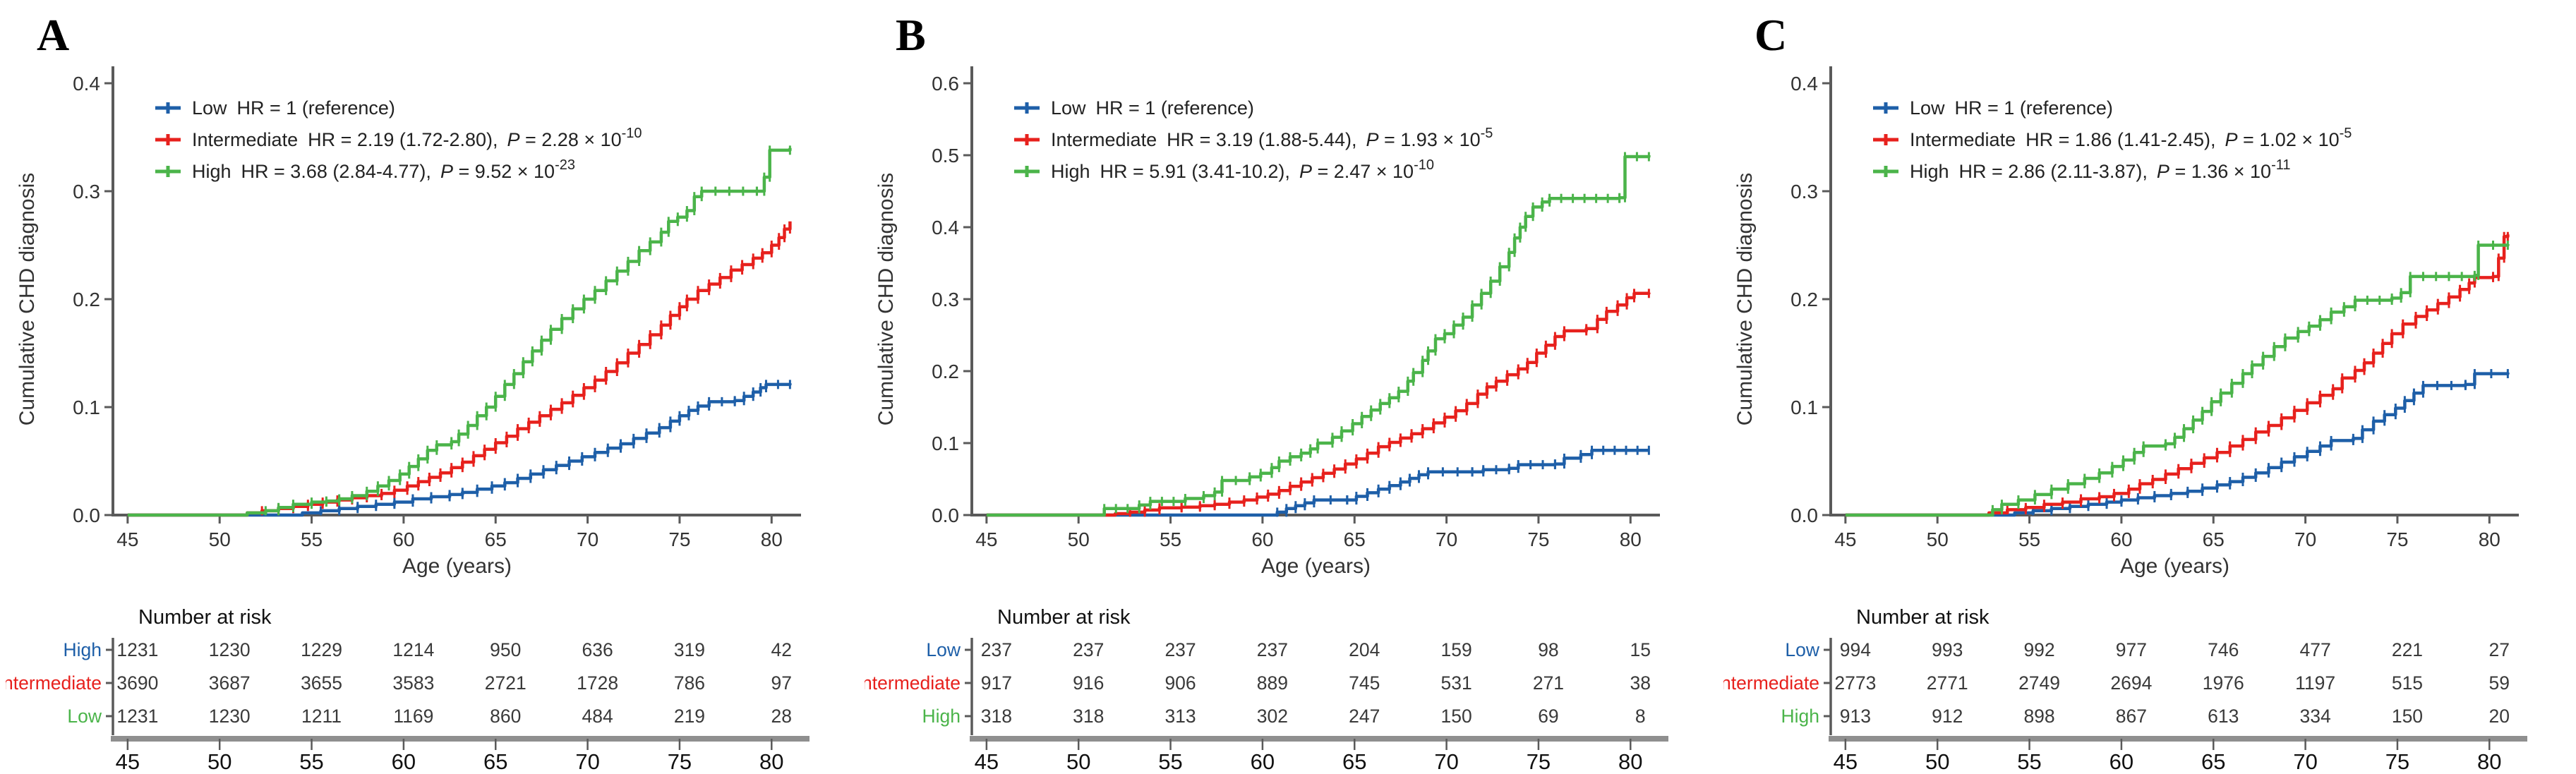 The image size is (2576, 774). What do you see at coordinates (1288, 649) in the screenshot?
I see `risk-row-low: Low 237 237 237 237 204 159 98 15` at bounding box center [1288, 649].